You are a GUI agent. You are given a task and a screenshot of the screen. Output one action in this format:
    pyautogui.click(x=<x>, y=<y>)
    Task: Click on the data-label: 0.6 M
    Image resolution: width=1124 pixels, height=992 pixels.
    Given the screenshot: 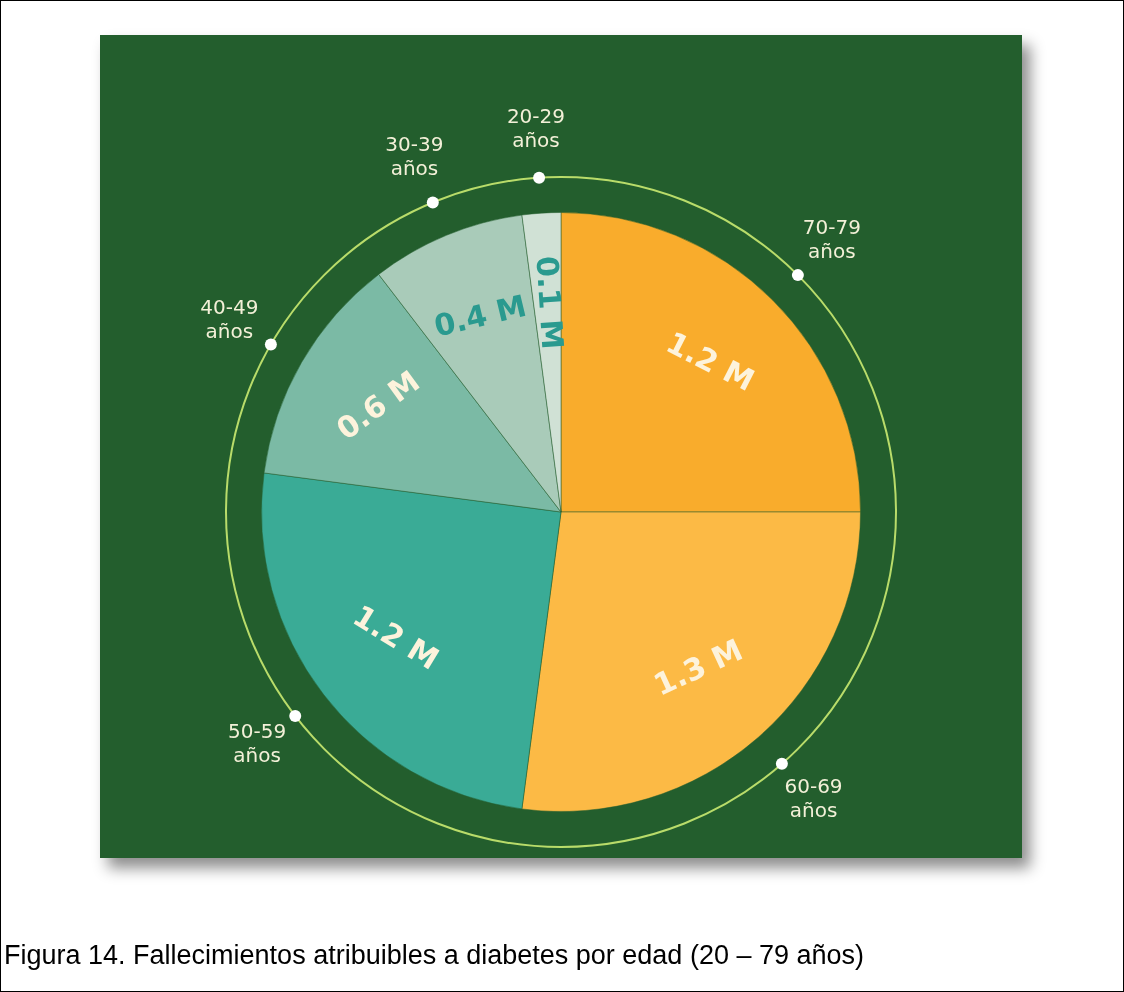 What is the action you would take?
    pyautogui.click(x=377, y=405)
    